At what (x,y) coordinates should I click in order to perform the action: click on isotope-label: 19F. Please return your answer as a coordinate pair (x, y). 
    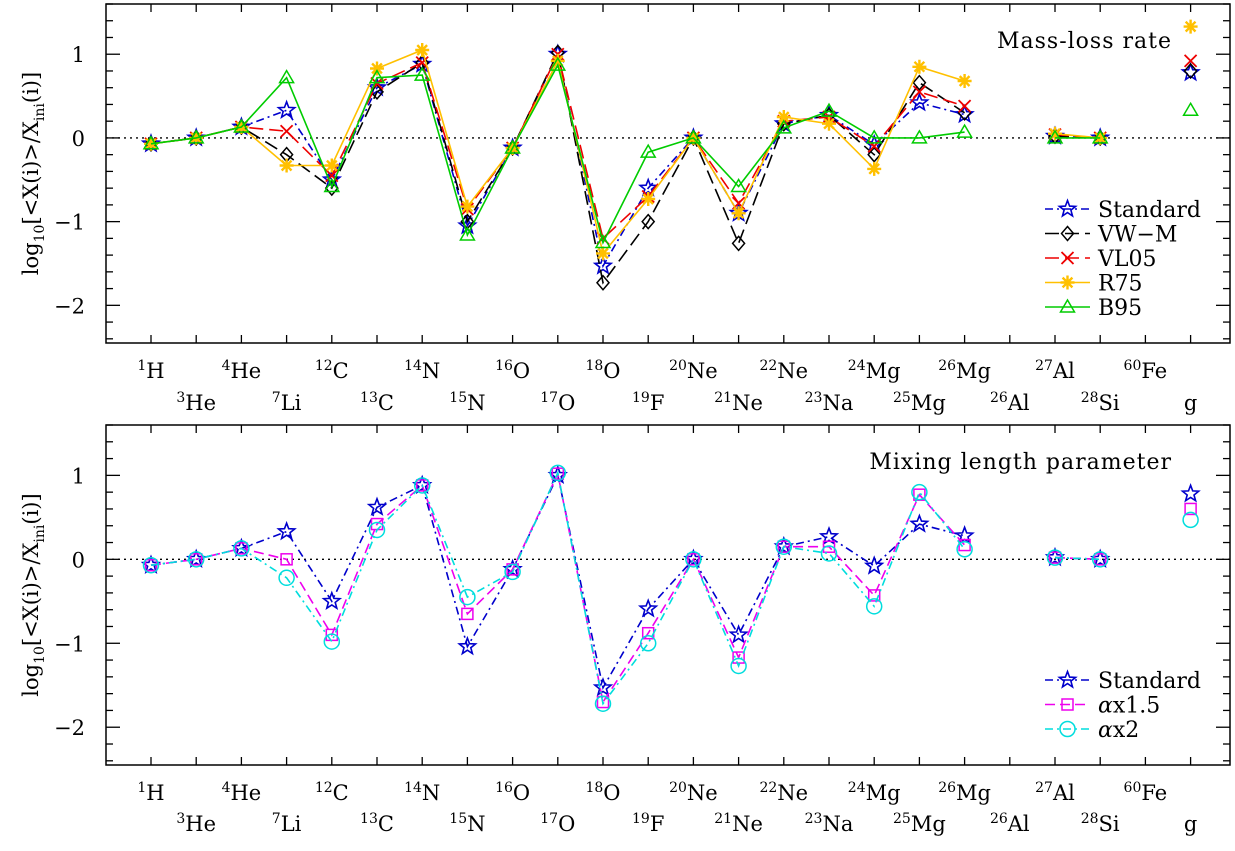
    Looking at the image, I should click on (648, 823).